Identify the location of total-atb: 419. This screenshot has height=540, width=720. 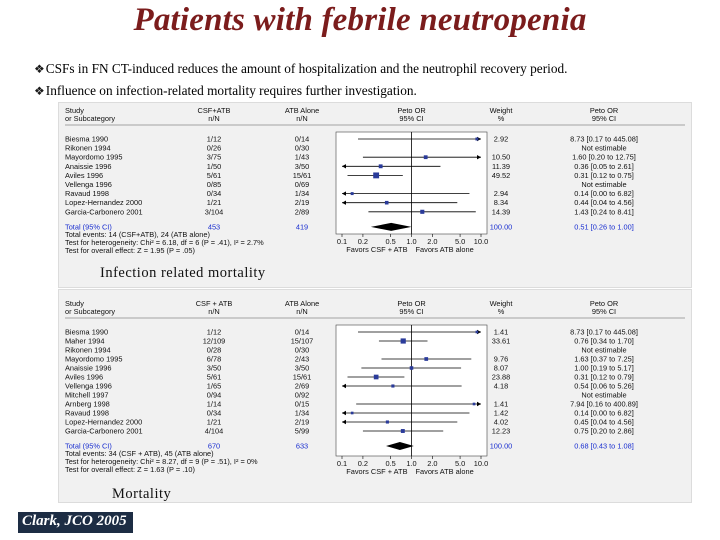
(302, 226).